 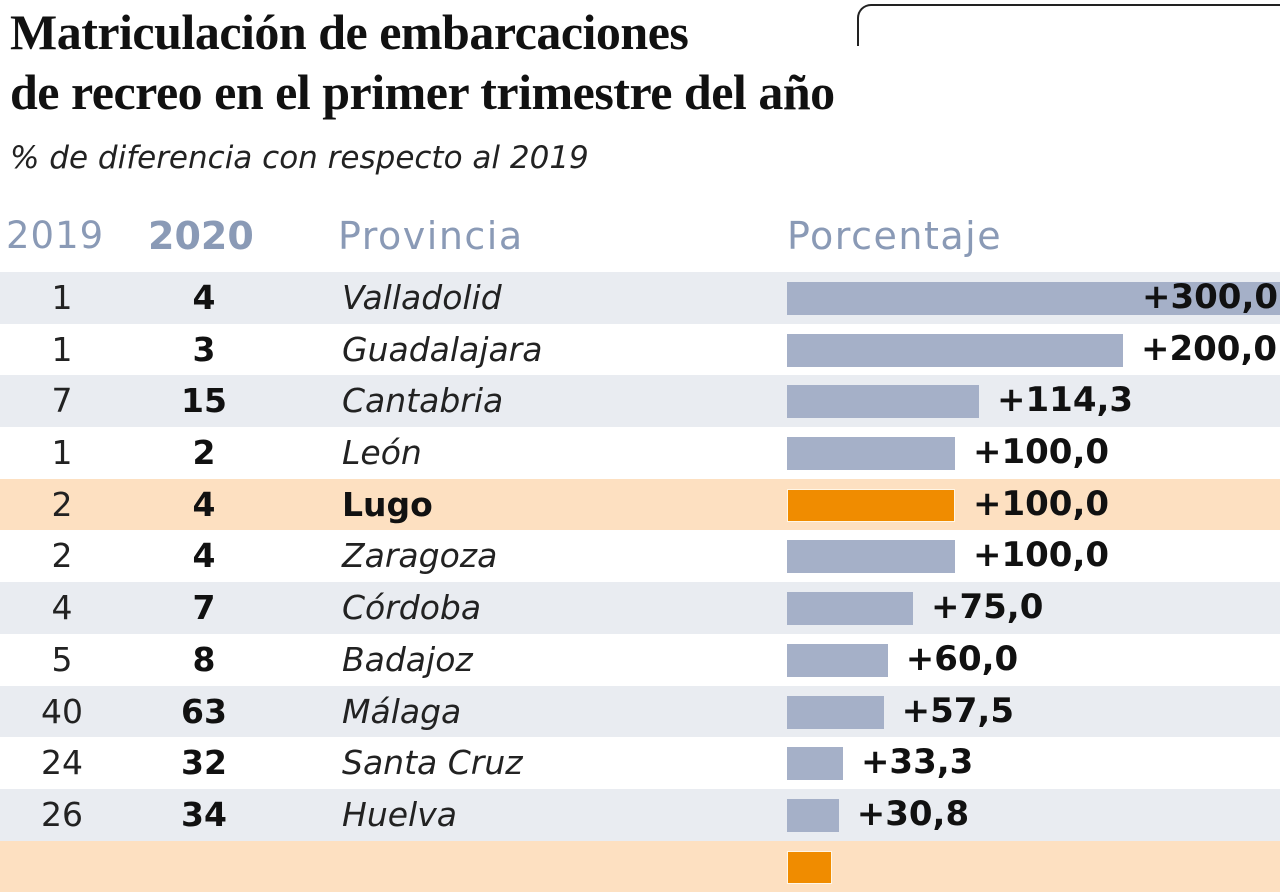 What do you see at coordinates (640, 453) in the screenshot?
I see `table-row: 1 2 León +100,0` at bounding box center [640, 453].